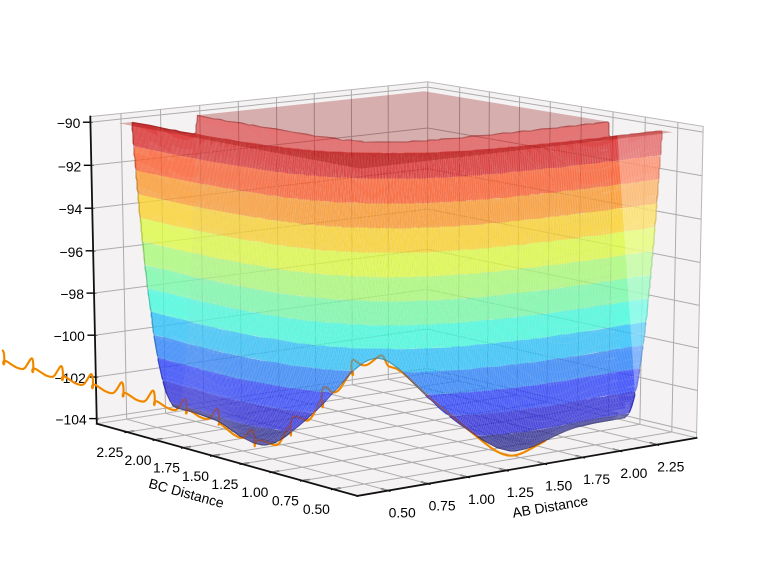  What do you see at coordinates (71, 420) in the screenshot?
I see `svg-text: −104` at bounding box center [71, 420].